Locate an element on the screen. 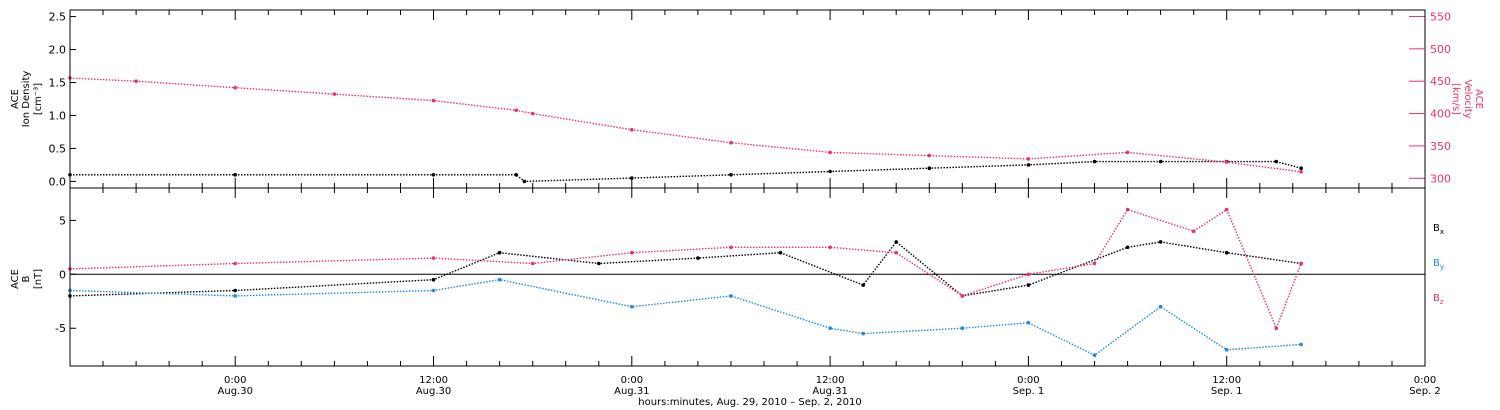  legend-by-name: B is located at coordinates (1436, 263).